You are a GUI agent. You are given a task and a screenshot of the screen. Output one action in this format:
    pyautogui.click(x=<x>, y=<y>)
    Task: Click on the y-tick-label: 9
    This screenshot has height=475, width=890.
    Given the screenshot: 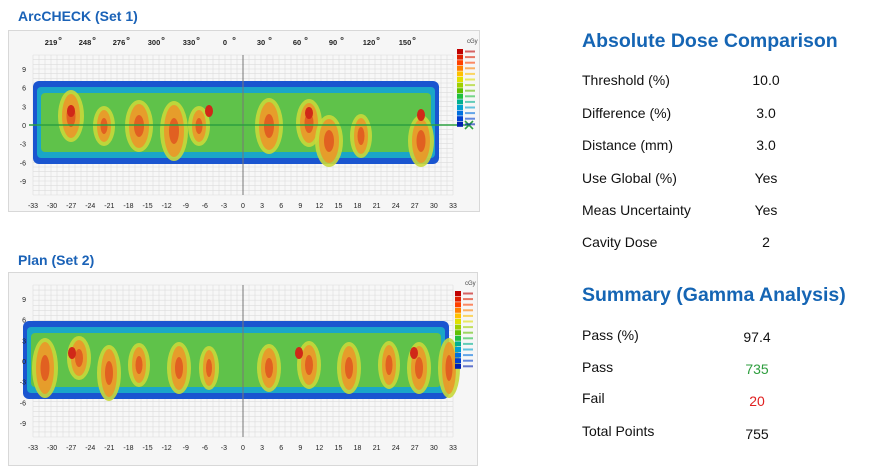 What is the action you would take?
    pyautogui.click(x=24, y=70)
    